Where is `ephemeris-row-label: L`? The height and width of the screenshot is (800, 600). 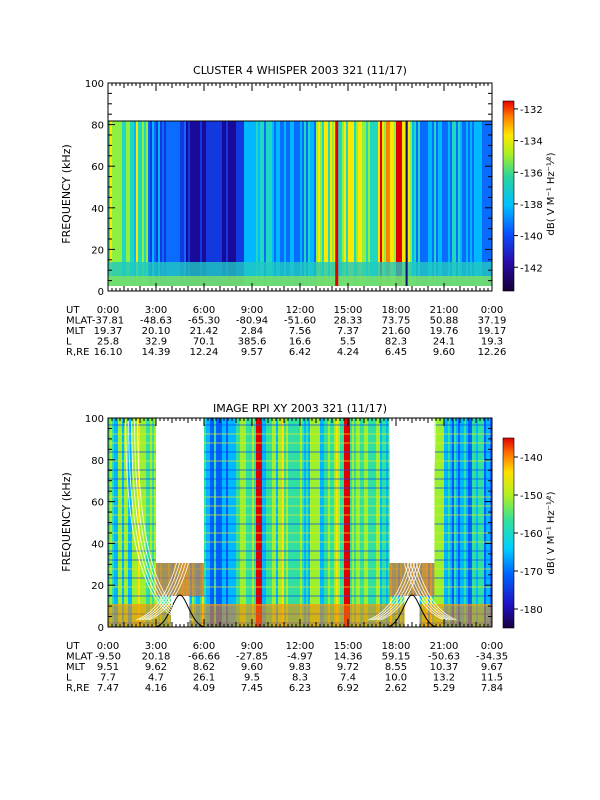
ephemeris-row-label: L is located at coordinates (69, 678).